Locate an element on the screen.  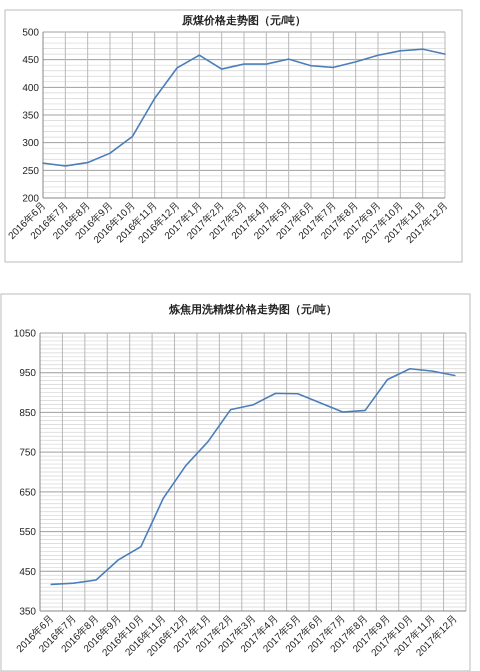
y-tick-label: 300 is located at coordinates (31, 144).